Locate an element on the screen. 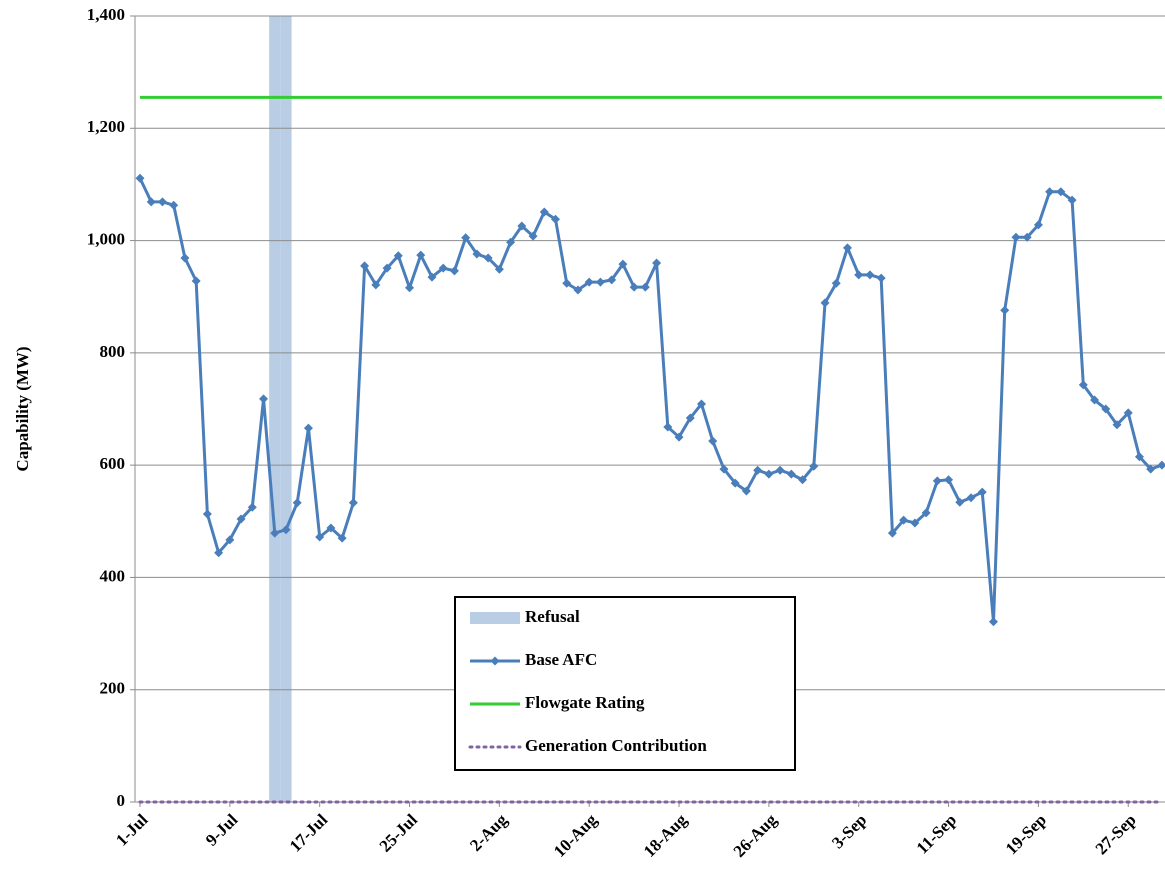 Image resolution: width=1165 pixels, height=890 pixels. legend-label: Generation Contribution is located at coordinates (616, 745).